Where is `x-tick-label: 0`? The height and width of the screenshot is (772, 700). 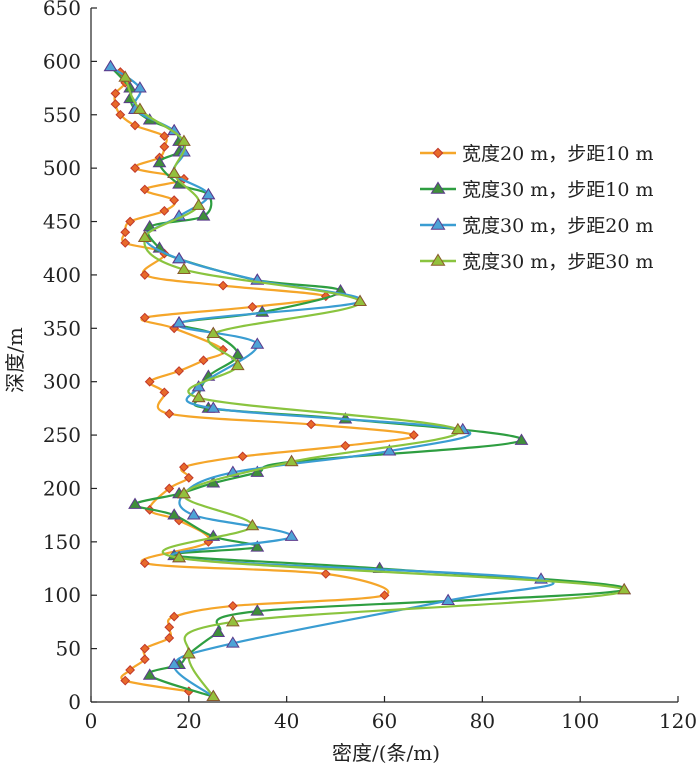
x-tick-label: 0 is located at coordinates (91, 721).